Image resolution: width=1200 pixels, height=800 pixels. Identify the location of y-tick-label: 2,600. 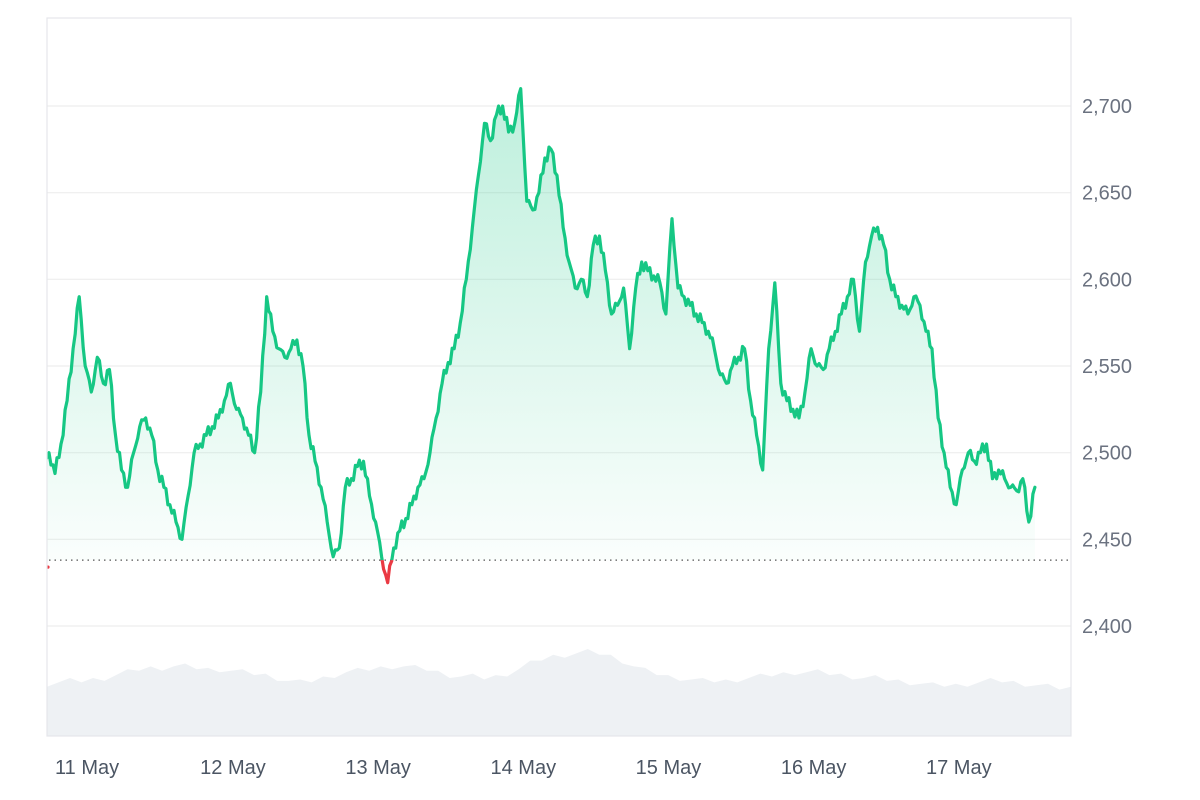
(1107, 280).